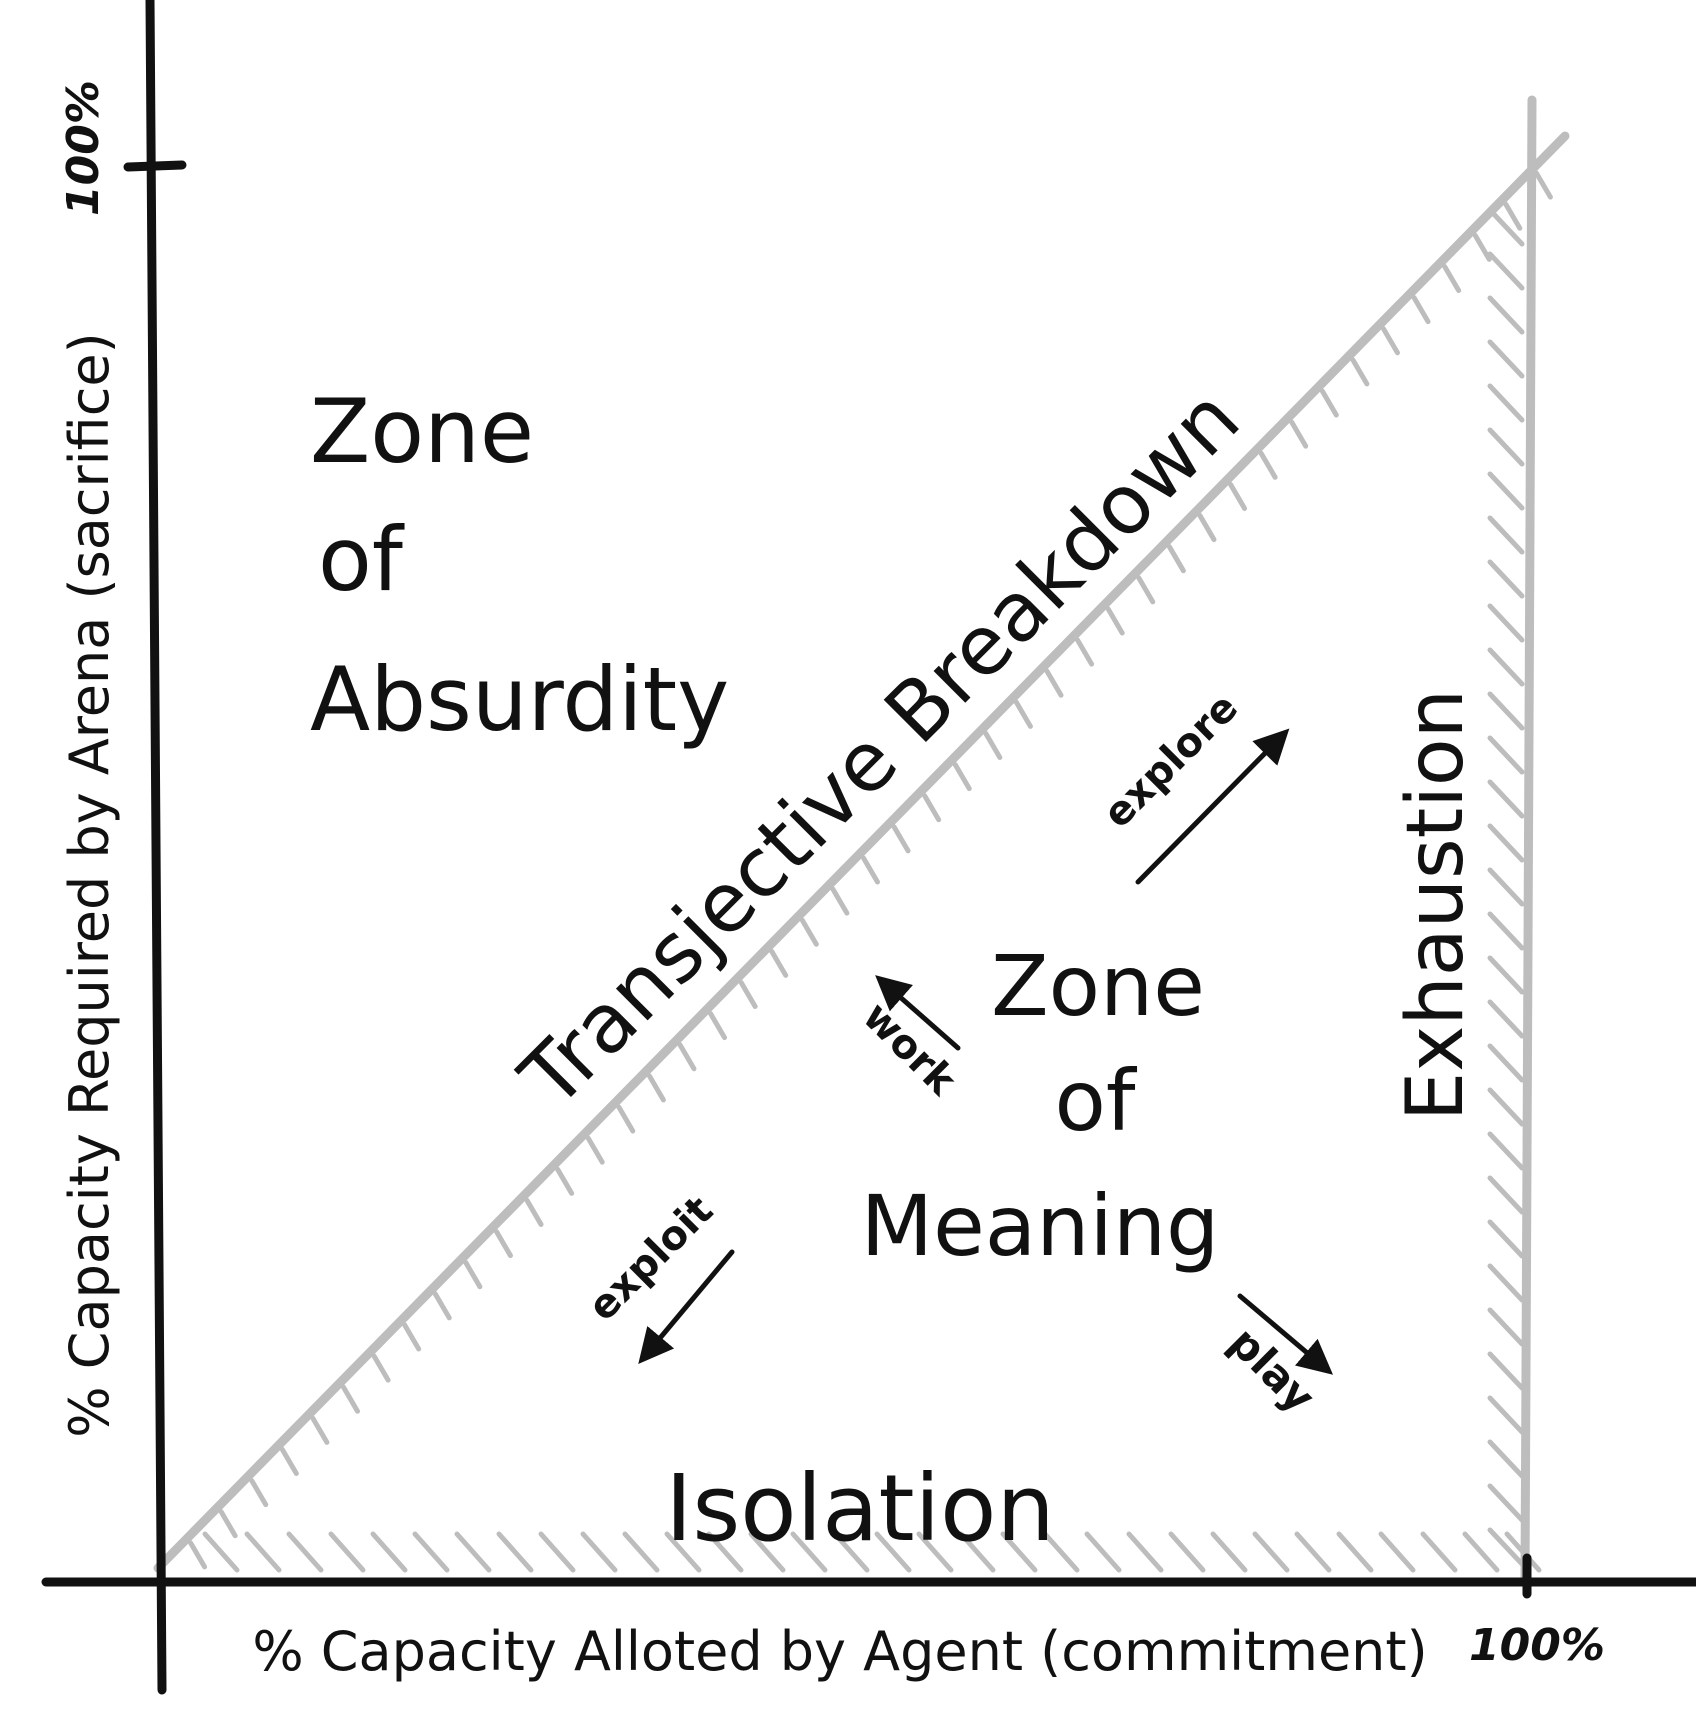  What do you see at coordinates (651, 1259) in the screenshot?
I see `exploit-label: exploit` at bounding box center [651, 1259].